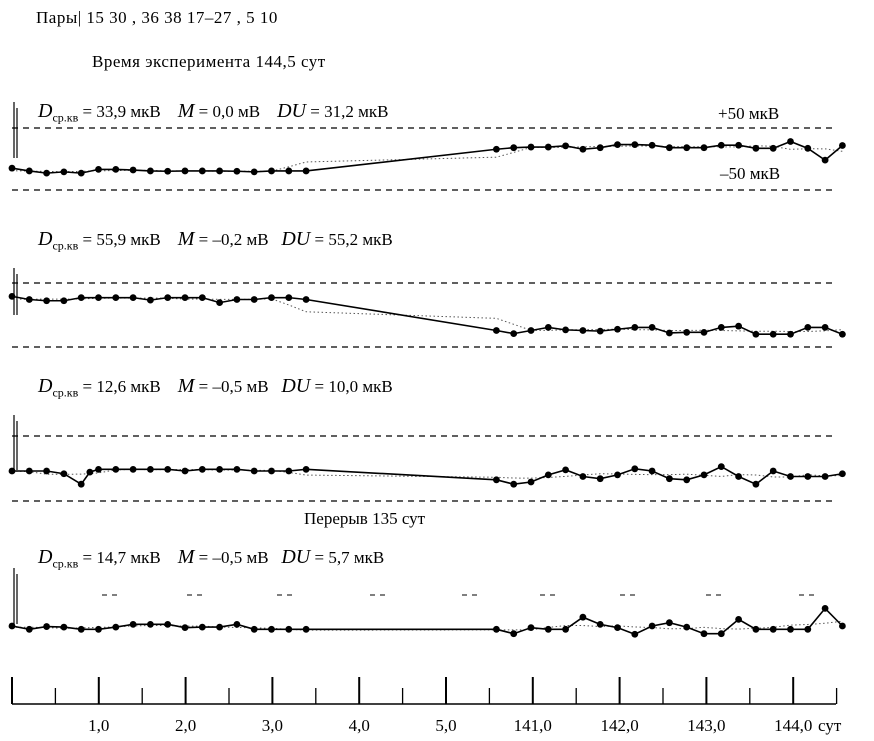 This screenshot has height=741, width=874. I want to click on x-tick-label: 141,0, so click(532, 725).